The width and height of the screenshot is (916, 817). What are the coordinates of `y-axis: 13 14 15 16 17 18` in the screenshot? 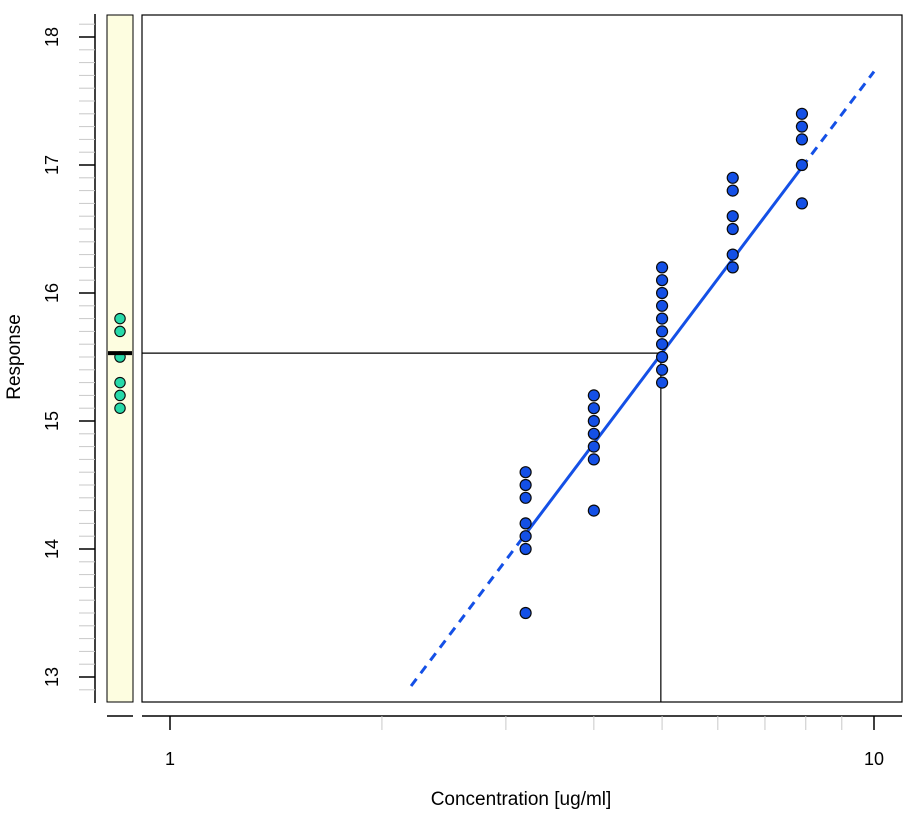 It's located at (69, 358).